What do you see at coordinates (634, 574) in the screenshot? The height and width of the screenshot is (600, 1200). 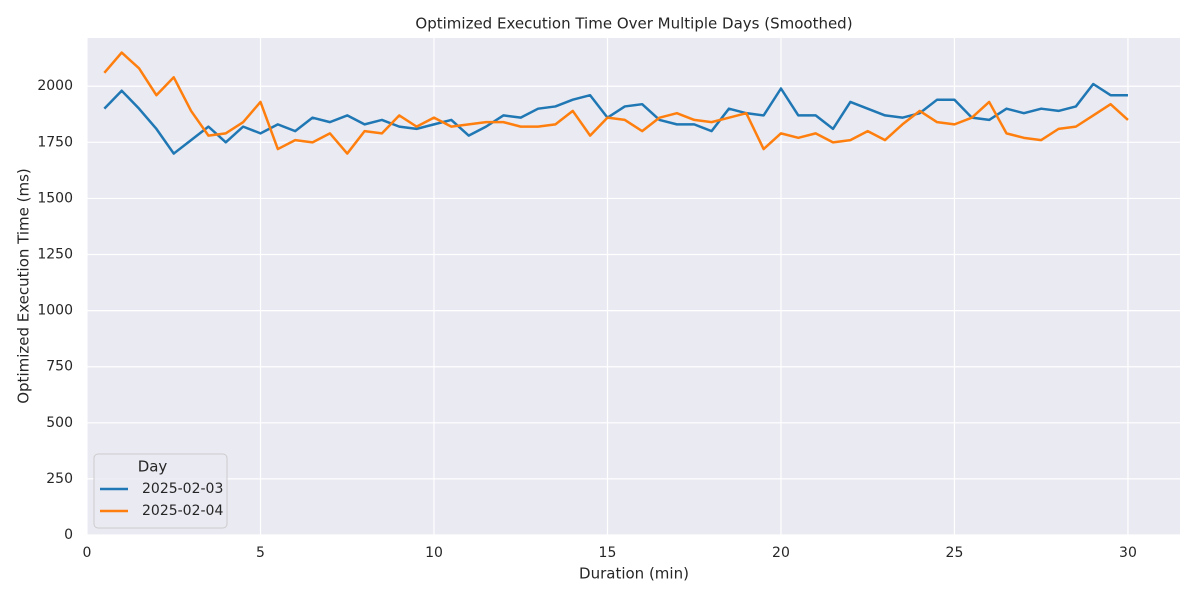 I see `x-axis-label: Duration (min)` at bounding box center [634, 574].